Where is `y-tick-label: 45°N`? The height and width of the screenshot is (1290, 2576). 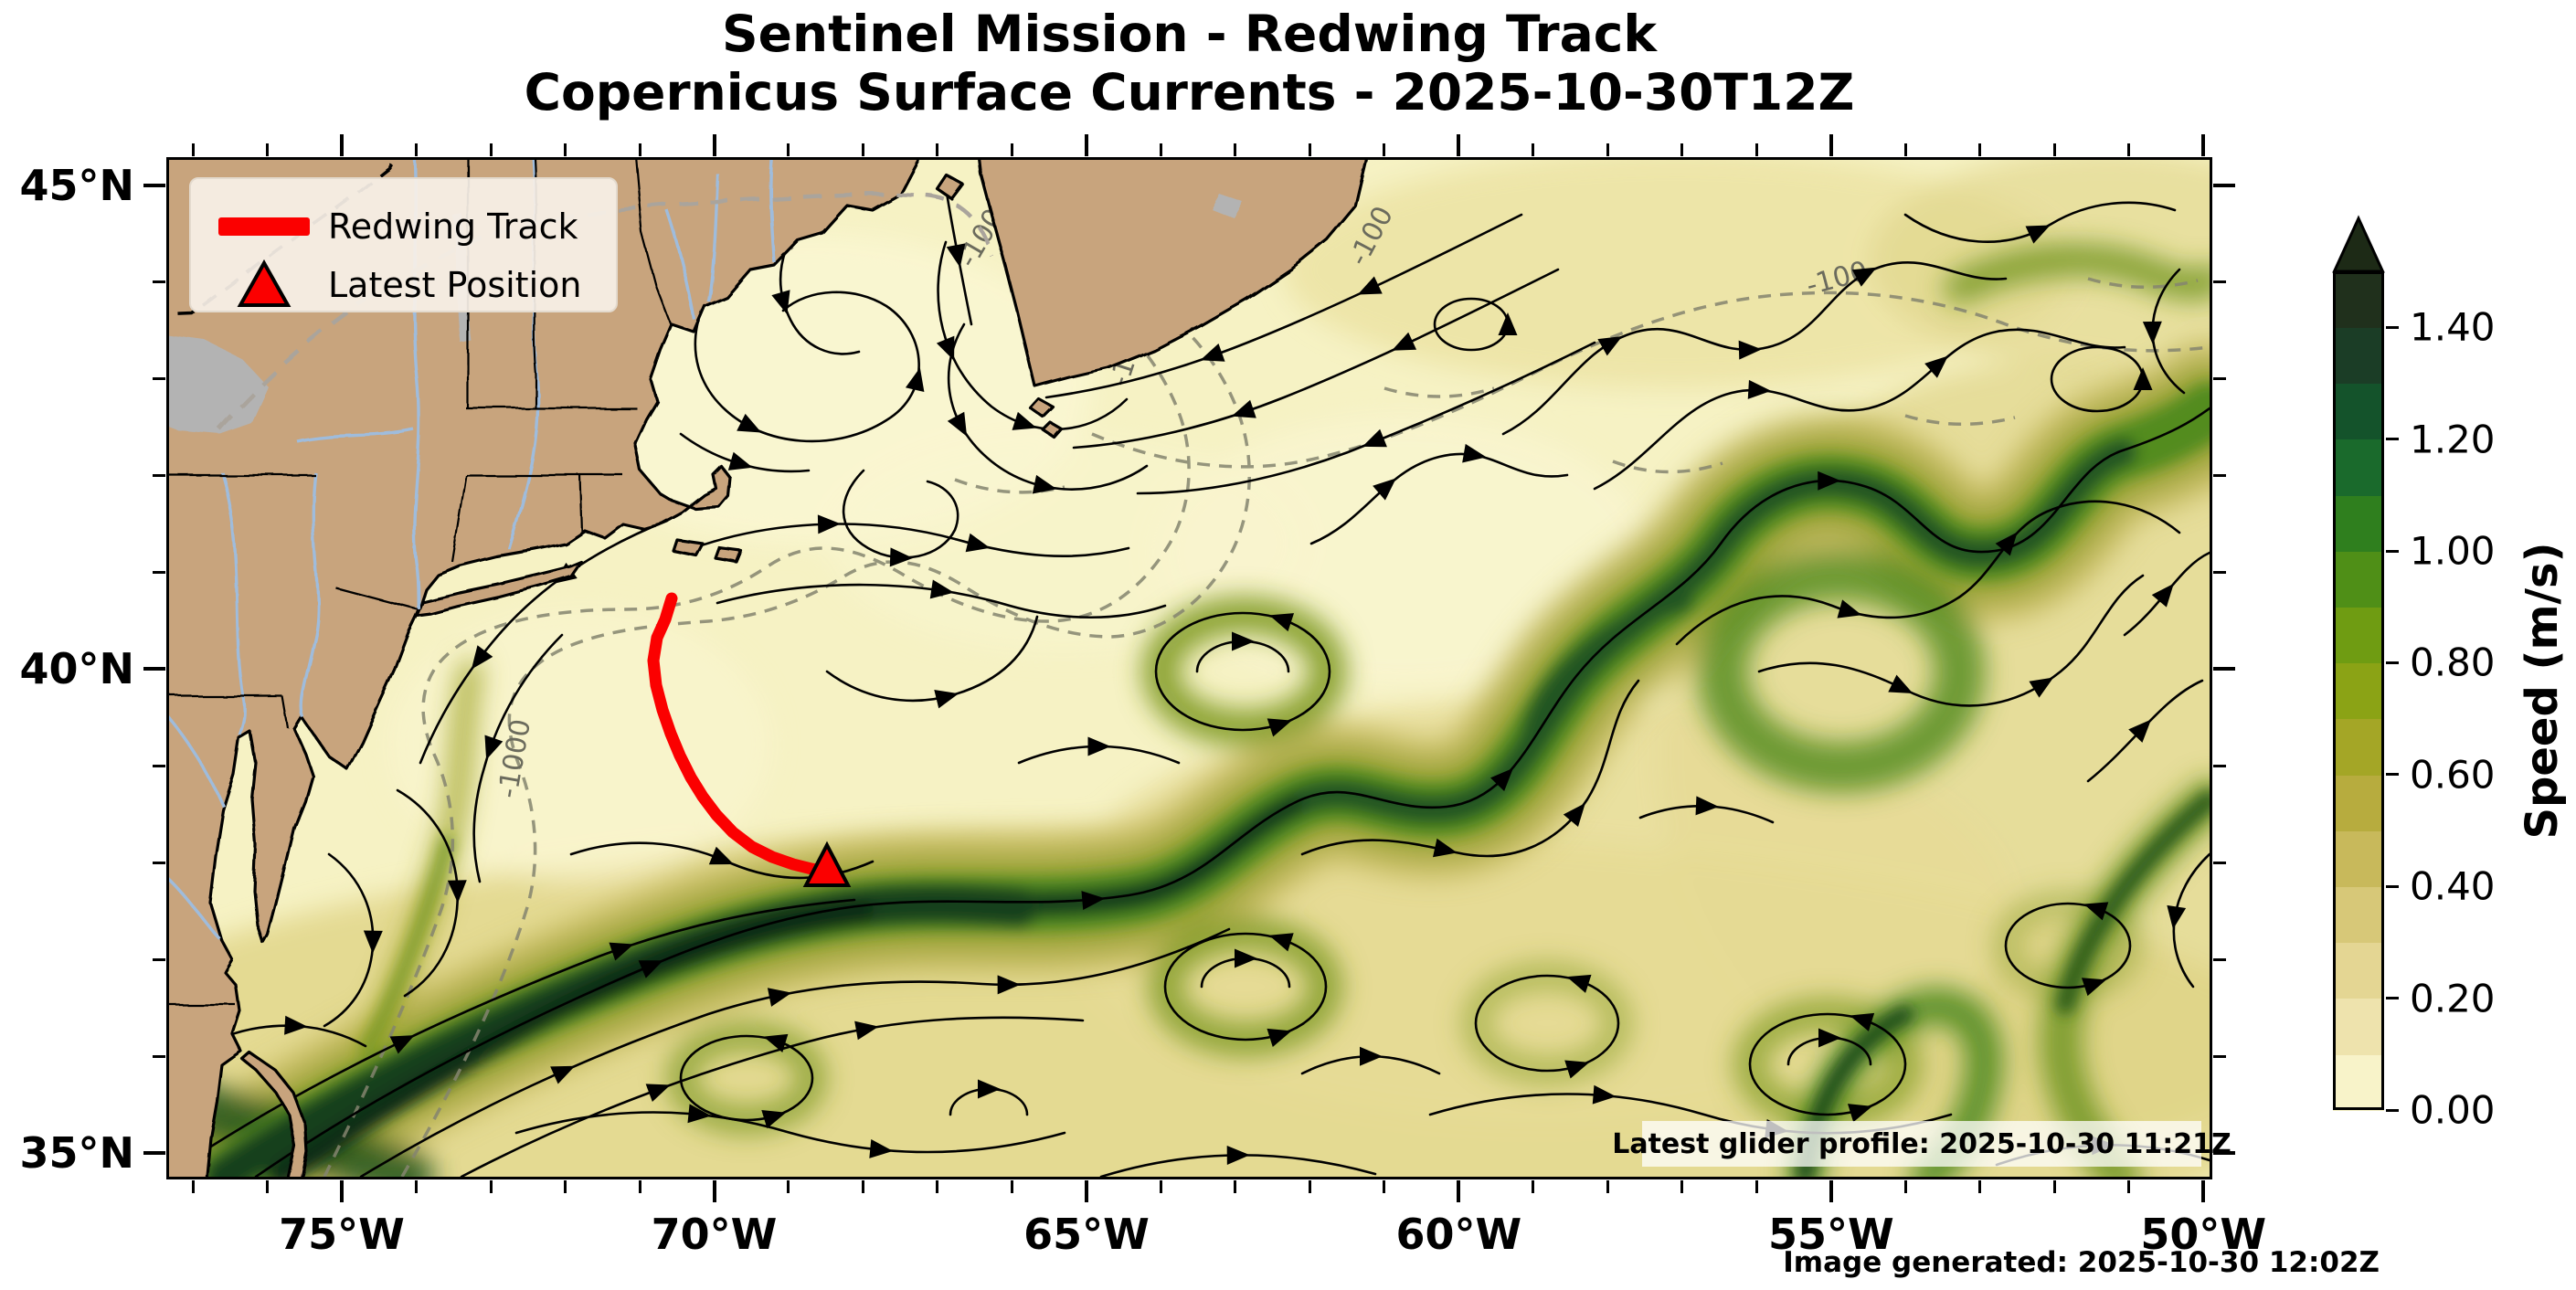
y-tick-label: 45°N is located at coordinates (76, 185).